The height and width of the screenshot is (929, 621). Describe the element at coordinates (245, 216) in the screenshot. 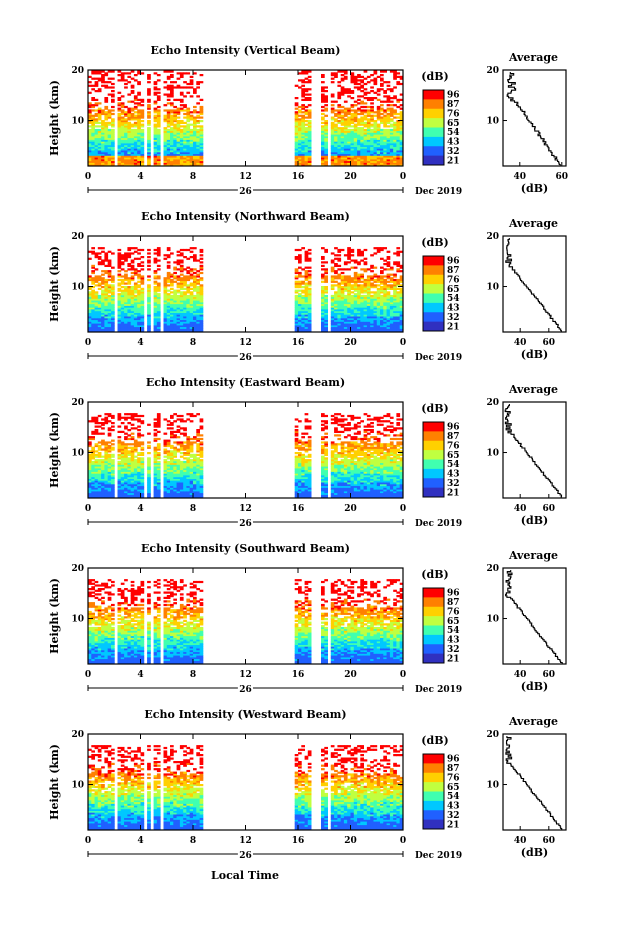

I see `panel-title: Echo Intensity (Northward Beam)` at that location.